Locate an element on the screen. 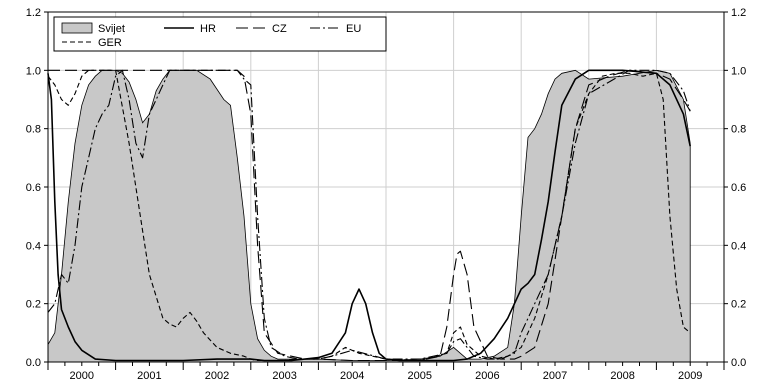 The width and height of the screenshot is (772, 382). legend-swatch-svijet is located at coordinates (77, 28).